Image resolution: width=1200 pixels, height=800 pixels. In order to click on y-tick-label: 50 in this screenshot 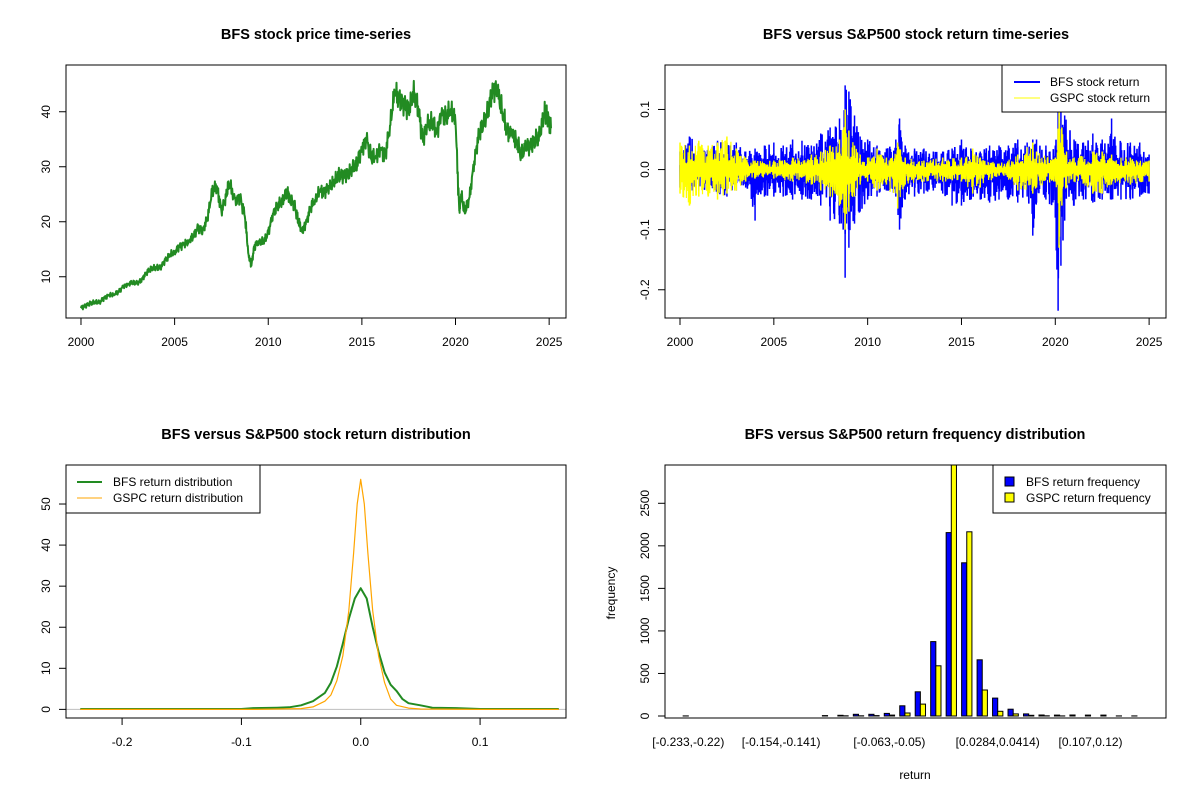, I will do `click(46, 504)`.